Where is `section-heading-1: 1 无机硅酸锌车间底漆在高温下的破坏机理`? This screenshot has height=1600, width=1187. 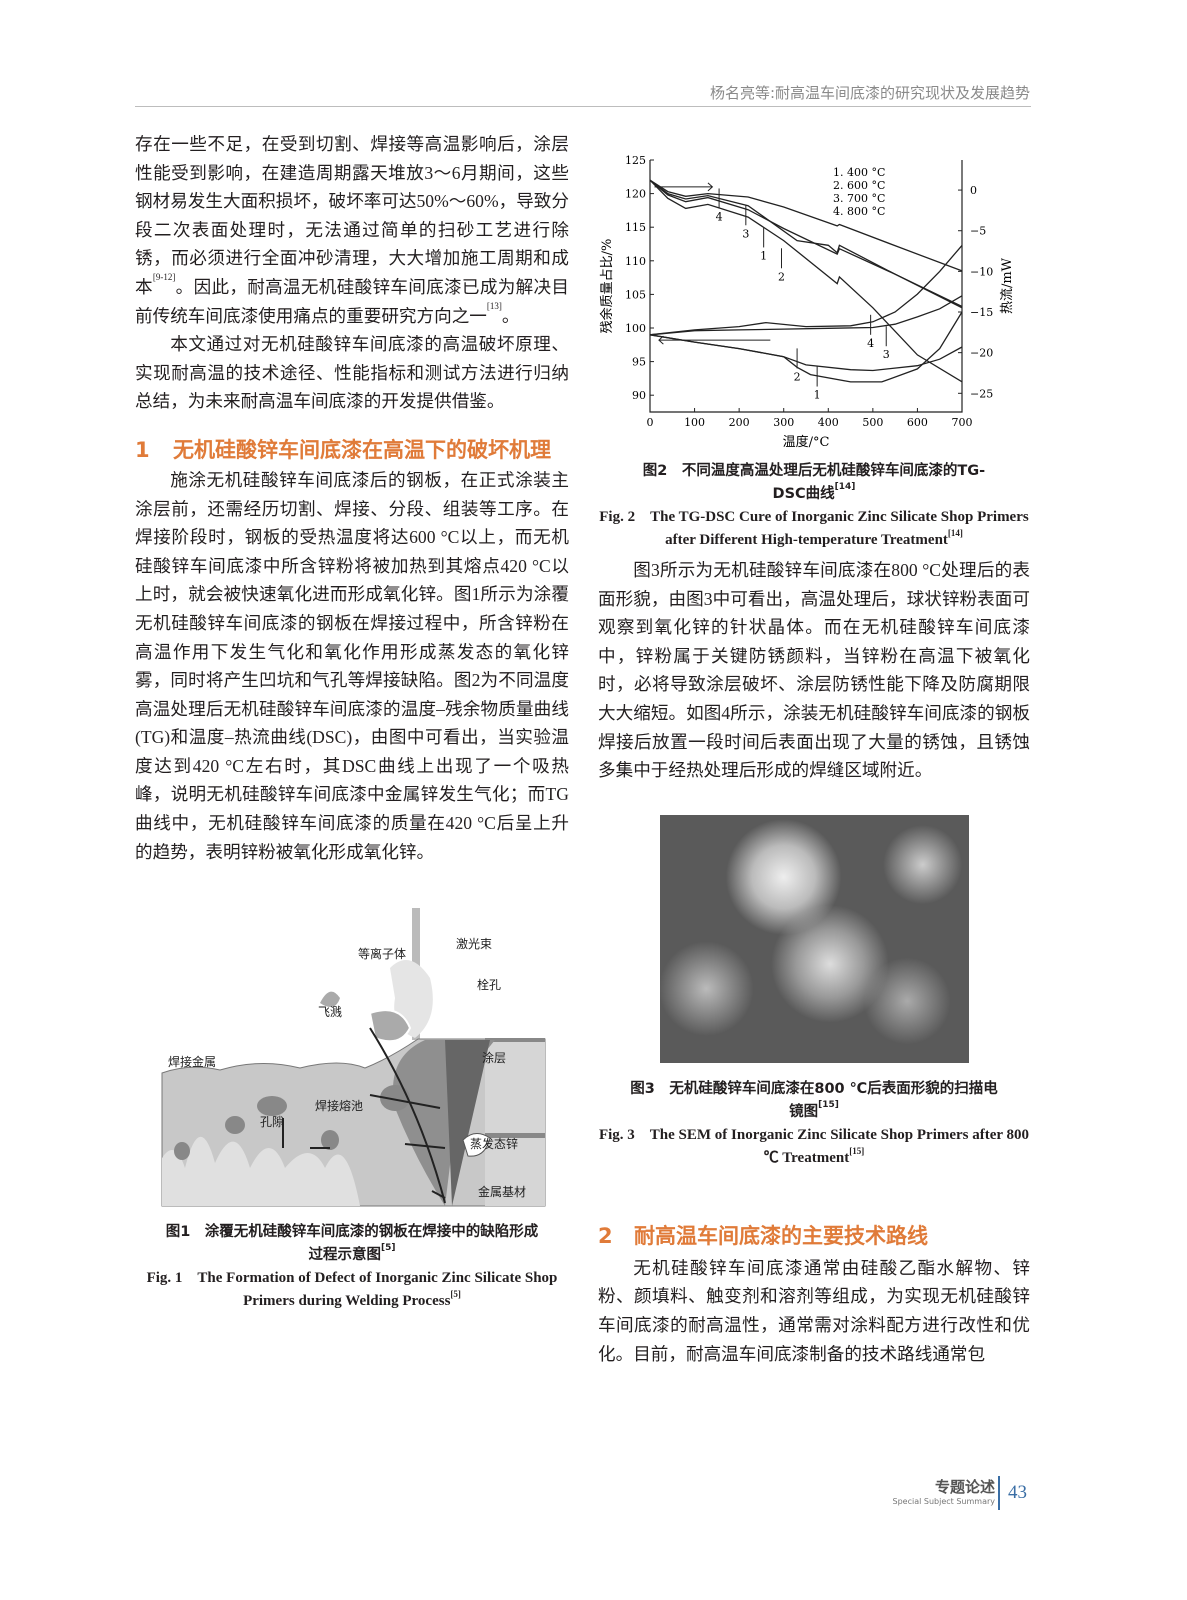
section-heading-1: 1 无机硅酸锌车间底漆在高温下的破坏机理 is located at coordinates (352, 450).